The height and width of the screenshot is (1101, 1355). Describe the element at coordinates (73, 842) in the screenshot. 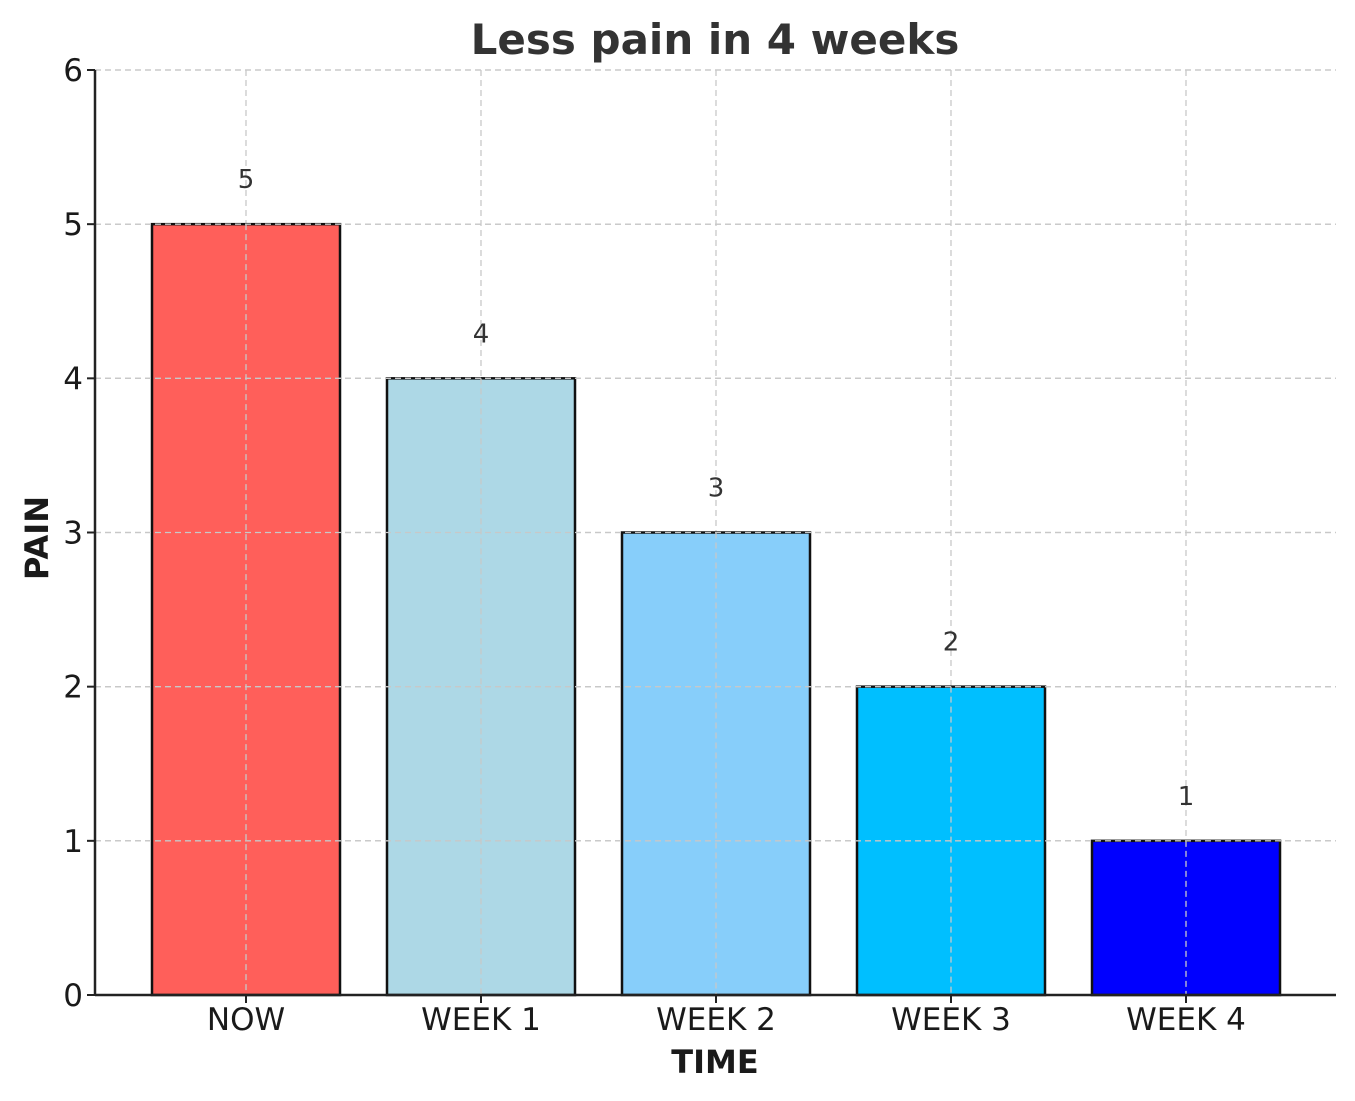

I see `y-tick-label: 1` at that location.